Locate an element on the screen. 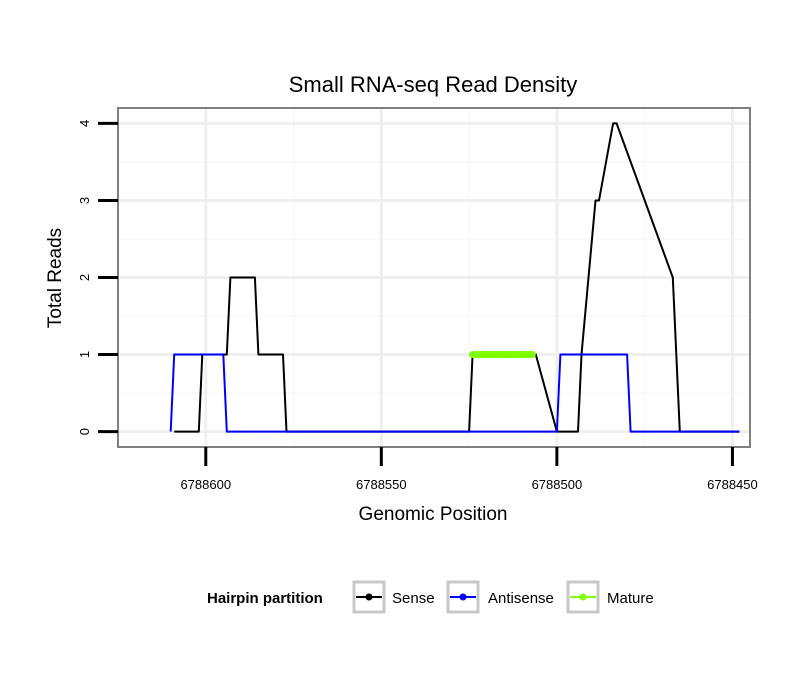 The width and height of the screenshot is (810, 690). y-tick-label-2: 2 is located at coordinates (84, 277).